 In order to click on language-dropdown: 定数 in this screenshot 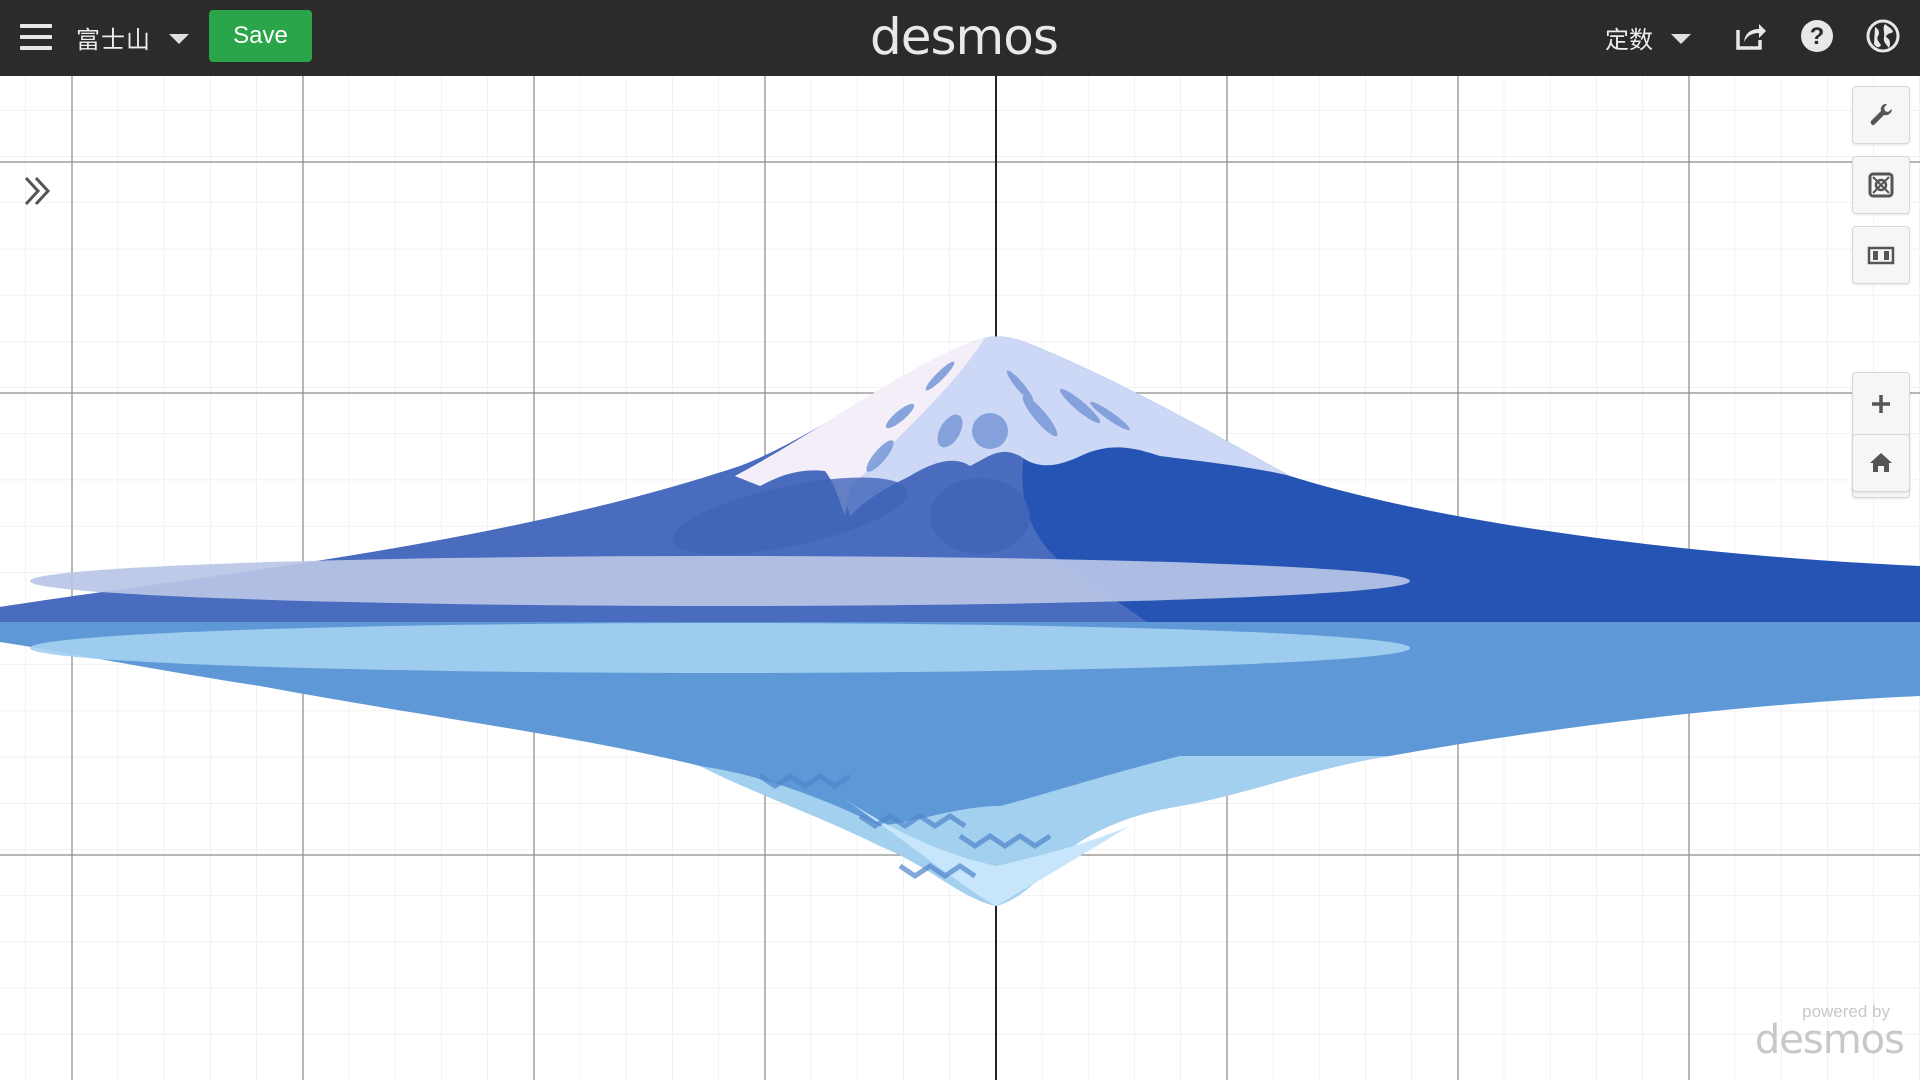, I will do `click(1648, 37)`.